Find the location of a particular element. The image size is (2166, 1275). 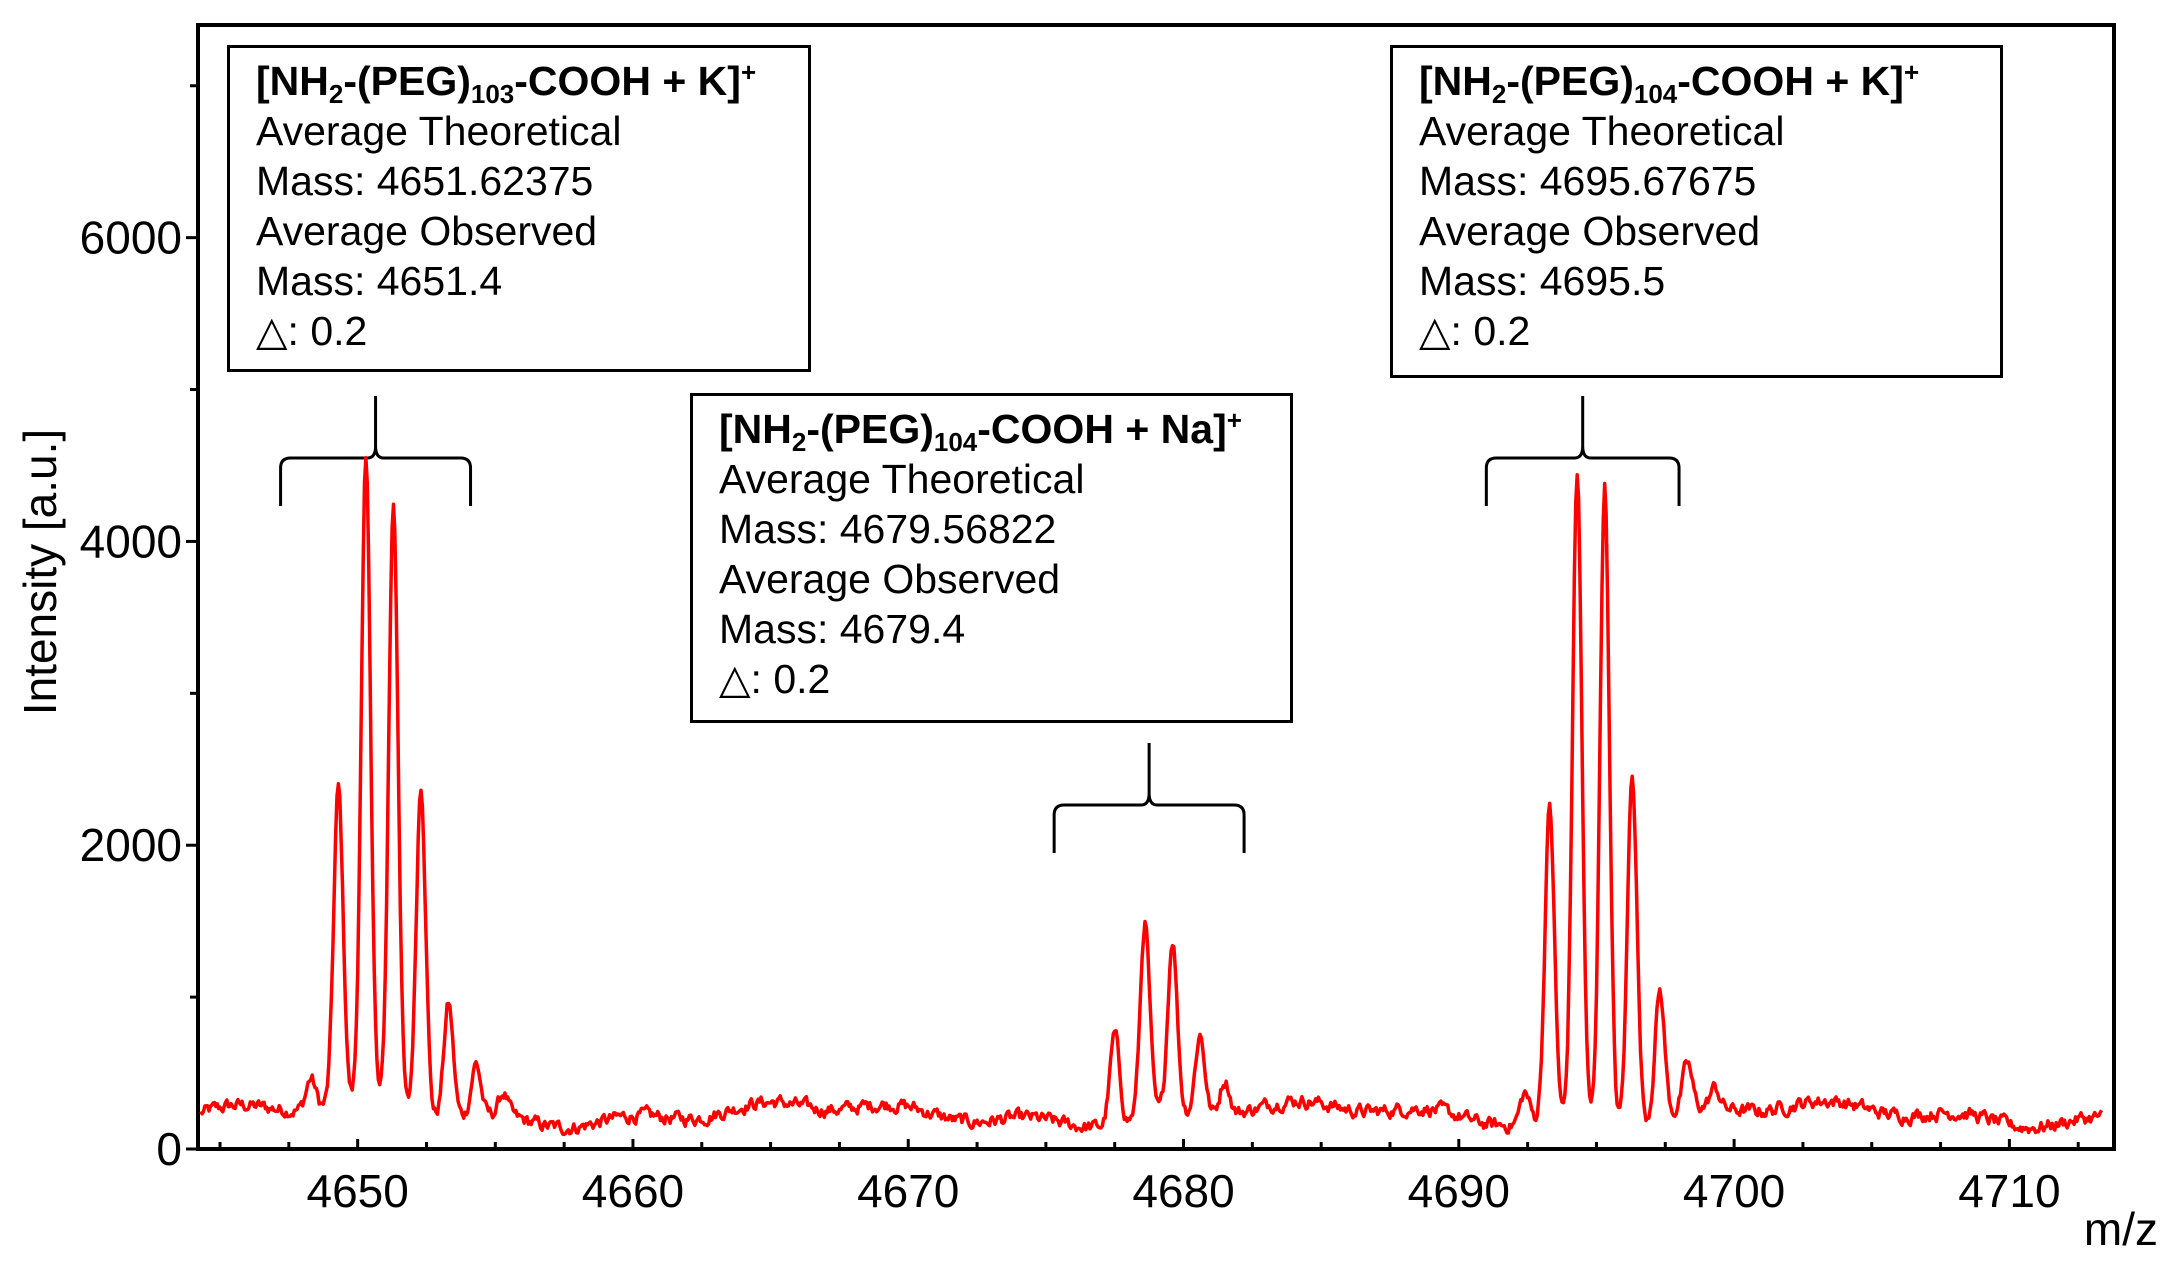

annotation-formula: [NH2-(PEG)104-COOH + K]+ is located at coordinates (1669, 83).